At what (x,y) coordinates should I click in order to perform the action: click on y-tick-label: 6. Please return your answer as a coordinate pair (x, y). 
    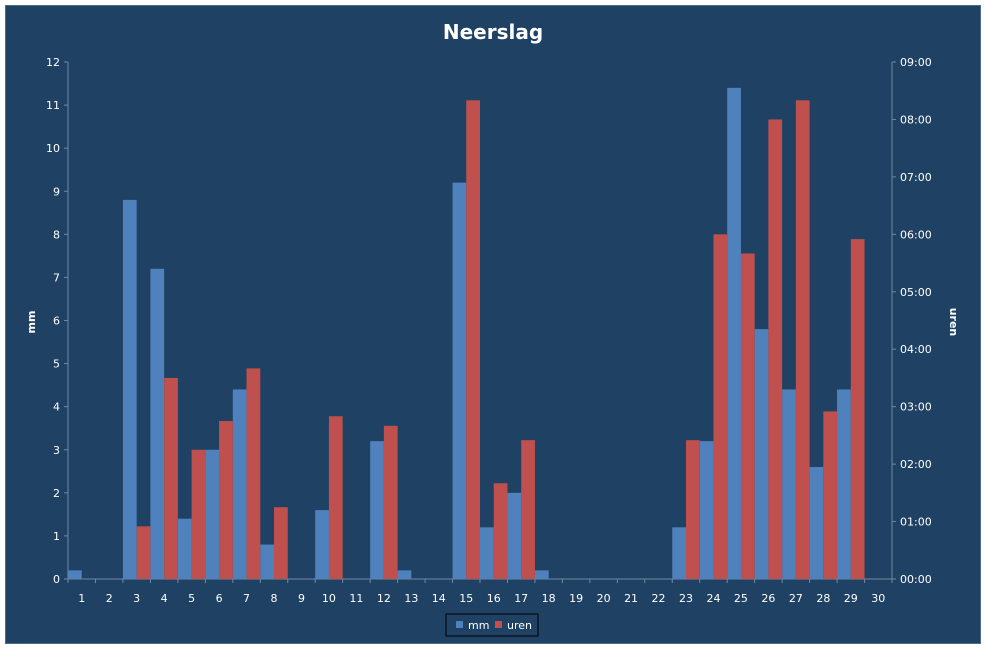
    Looking at the image, I should click on (56, 321).